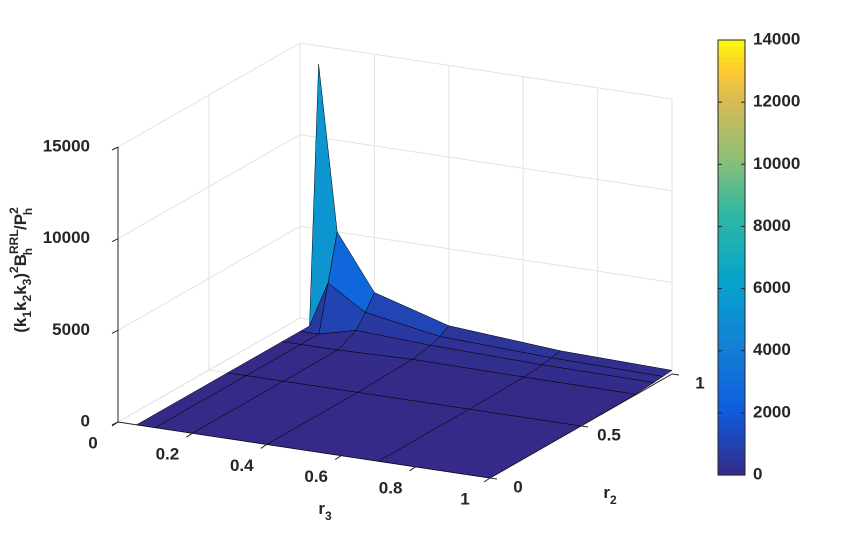 This screenshot has height=533, width=843. I want to click on x-tick-label: 0.4, so click(242, 465).